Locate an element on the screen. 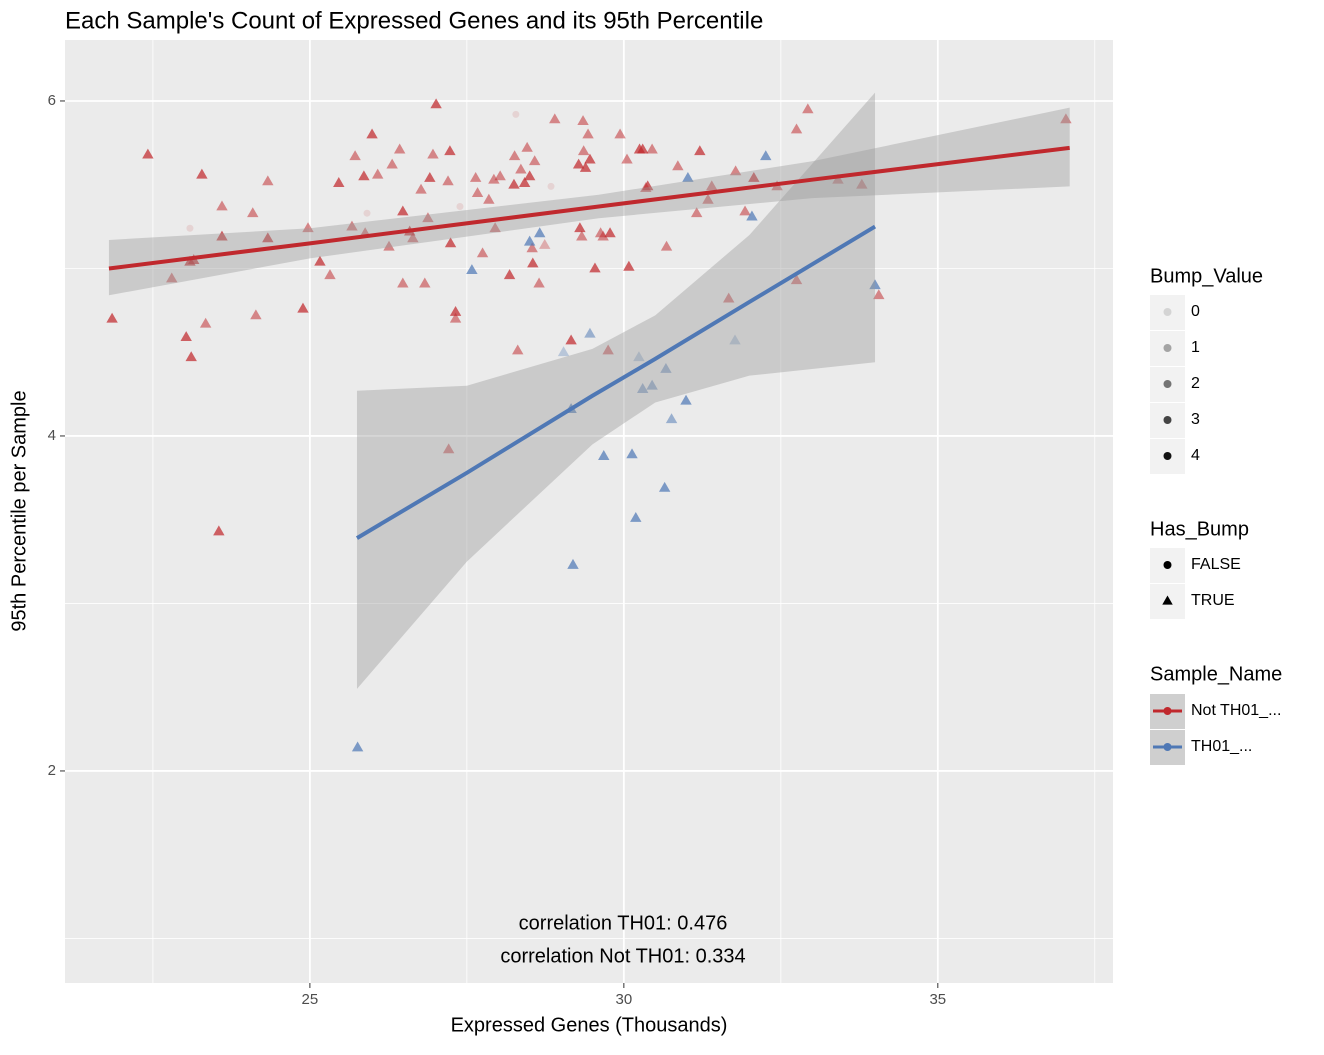 The width and height of the screenshot is (1324, 1055). x-axis-title: Expressed Genes (Thousands) is located at coordinates (589, 1025).